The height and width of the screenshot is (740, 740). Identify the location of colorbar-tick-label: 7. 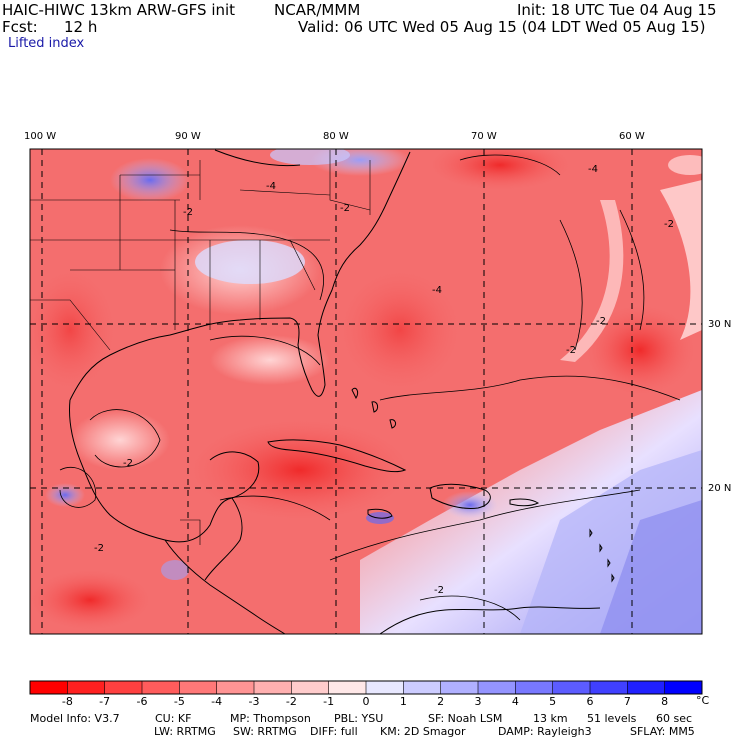
(627, 701).